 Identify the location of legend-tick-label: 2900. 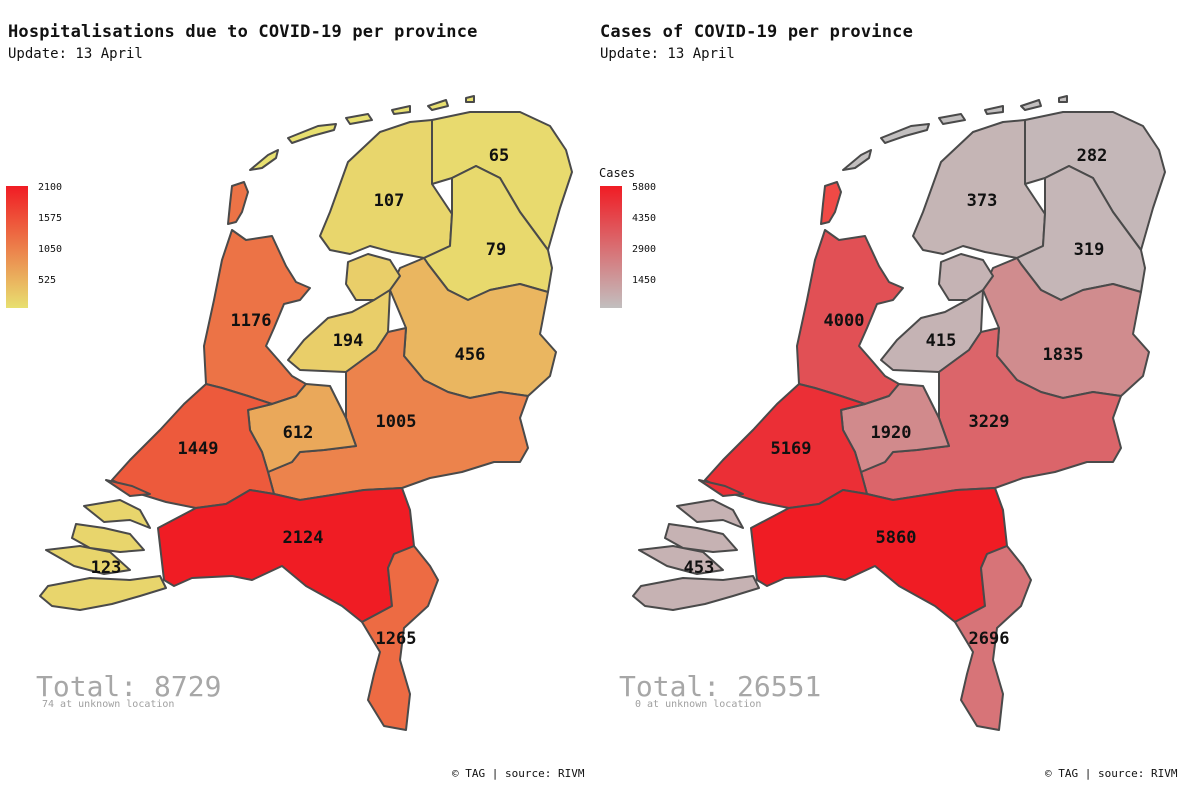
(644, 249).